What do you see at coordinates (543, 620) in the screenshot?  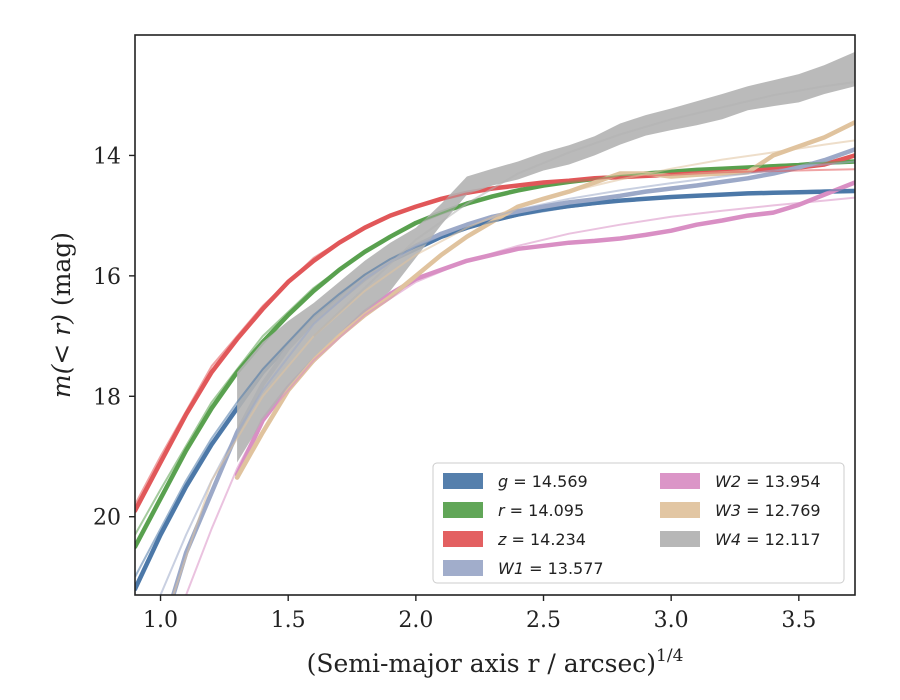 I see `x-tick-label: 2.5` at bounding box center [543, 620].